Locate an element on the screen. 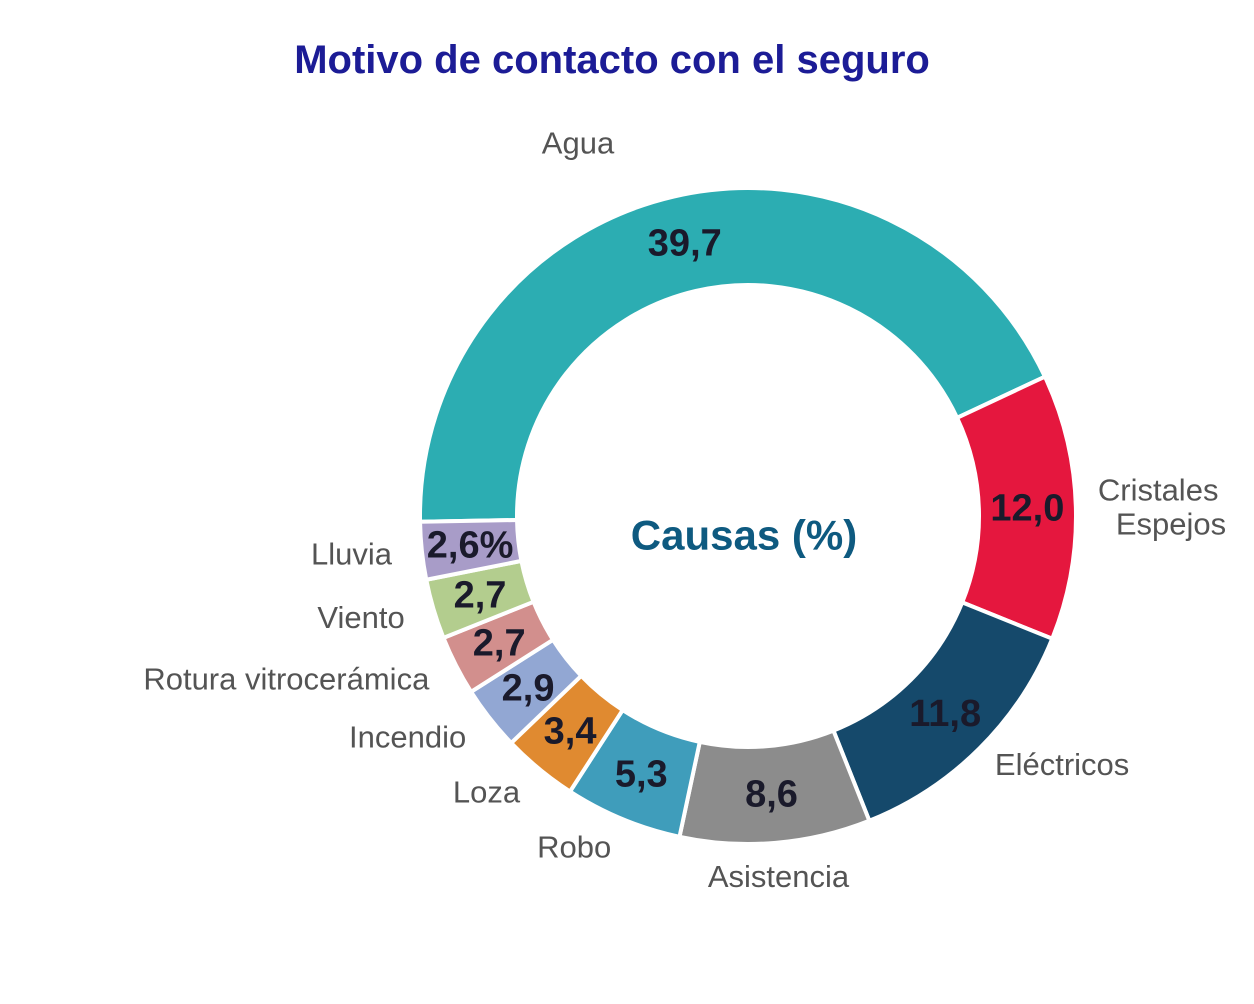  category-label-electricos: Eléctricos is located at coordinates (1062, 764).